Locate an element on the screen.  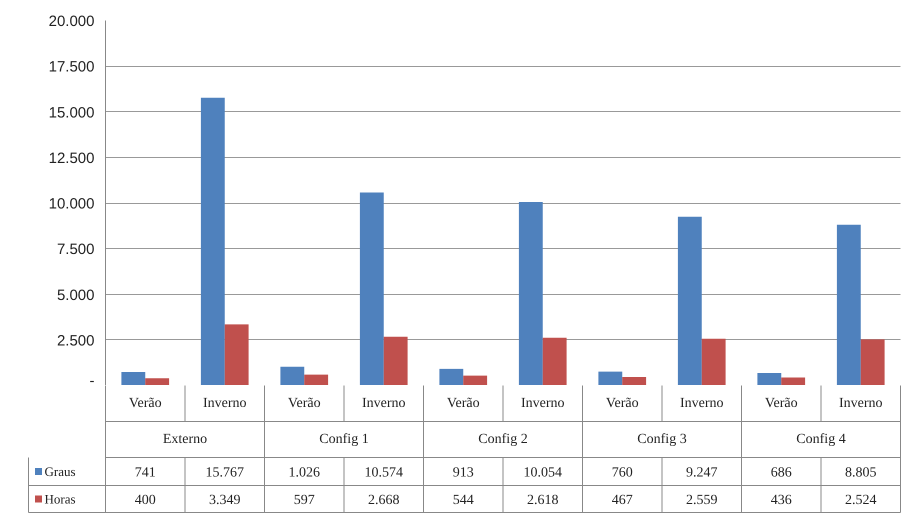
data-label: 1.026 is located at coordinates (304, 473).